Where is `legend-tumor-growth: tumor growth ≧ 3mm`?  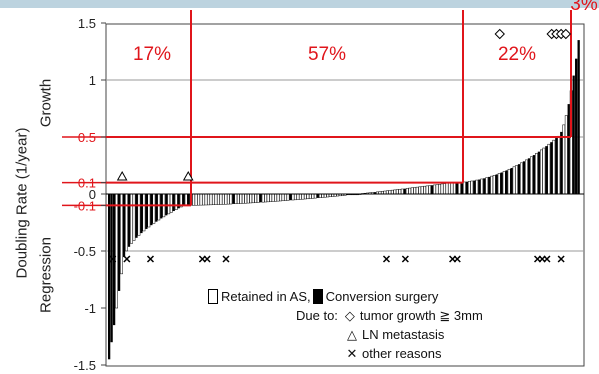 legend-tumor-growth: tumor growth ≧ 3mm is located at coordinates (421, 315).